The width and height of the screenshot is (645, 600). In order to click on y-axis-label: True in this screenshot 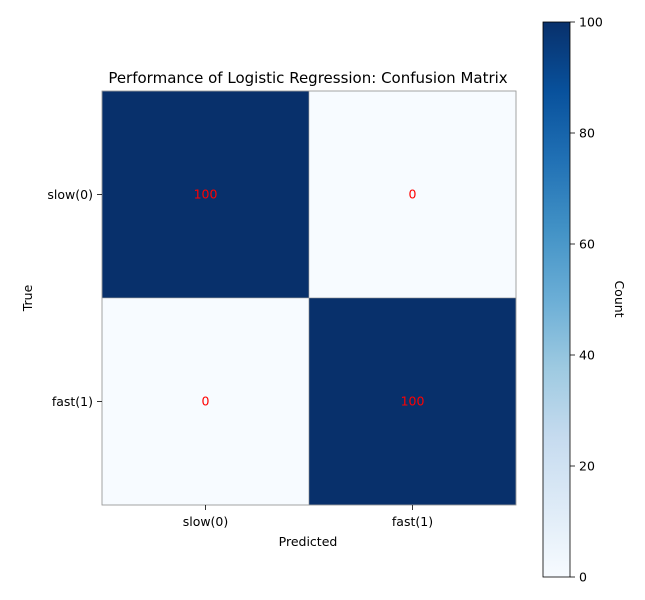, I will do `click(27, 298)`.